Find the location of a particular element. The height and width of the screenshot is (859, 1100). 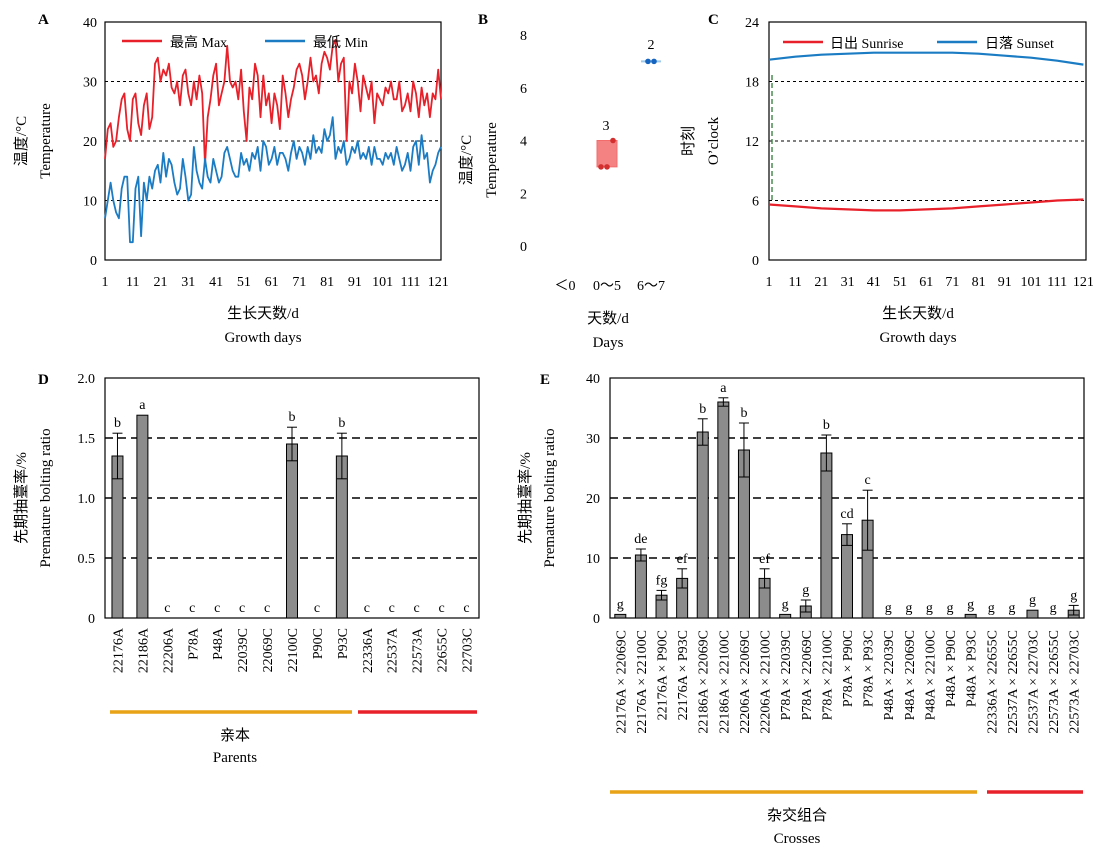

category-label: 22186A × 22069C is located at coordinates (704, 682).